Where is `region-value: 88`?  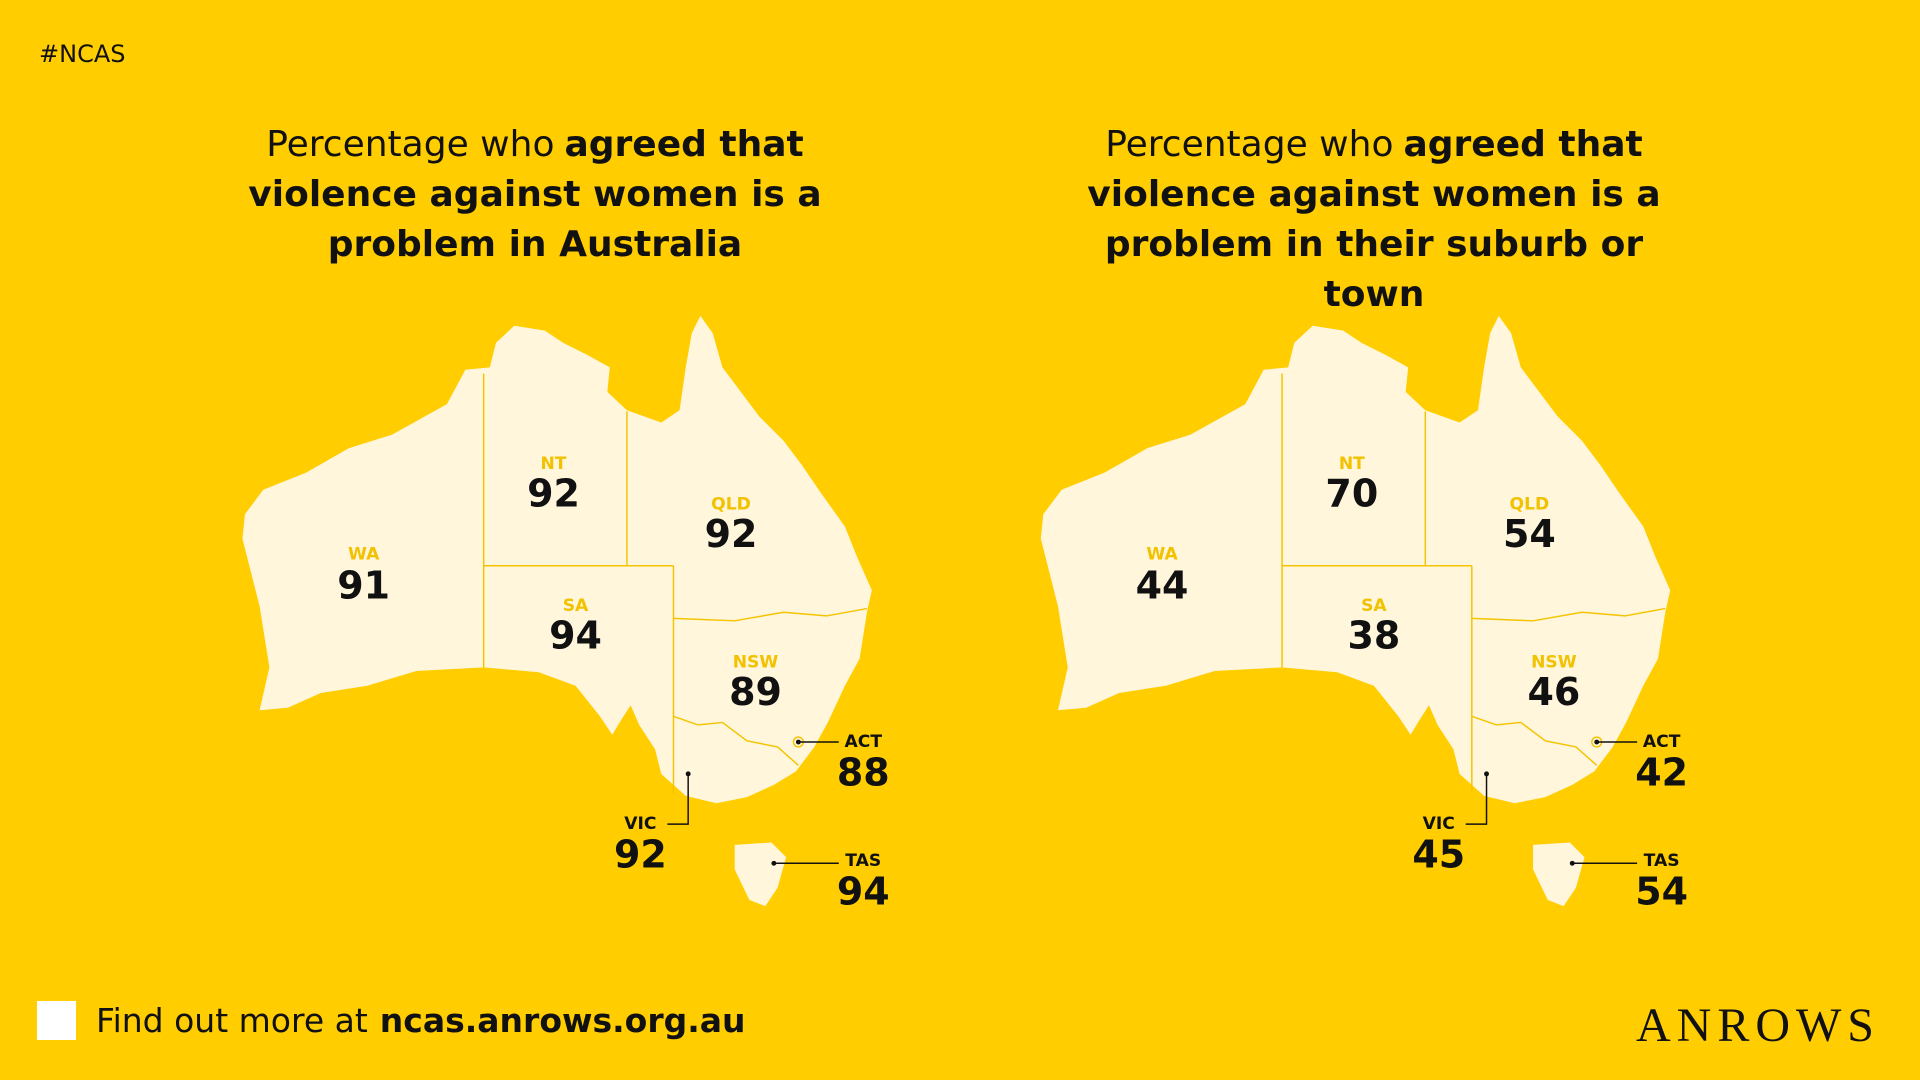
region-value: 88 is located at coordinates (863, 773).